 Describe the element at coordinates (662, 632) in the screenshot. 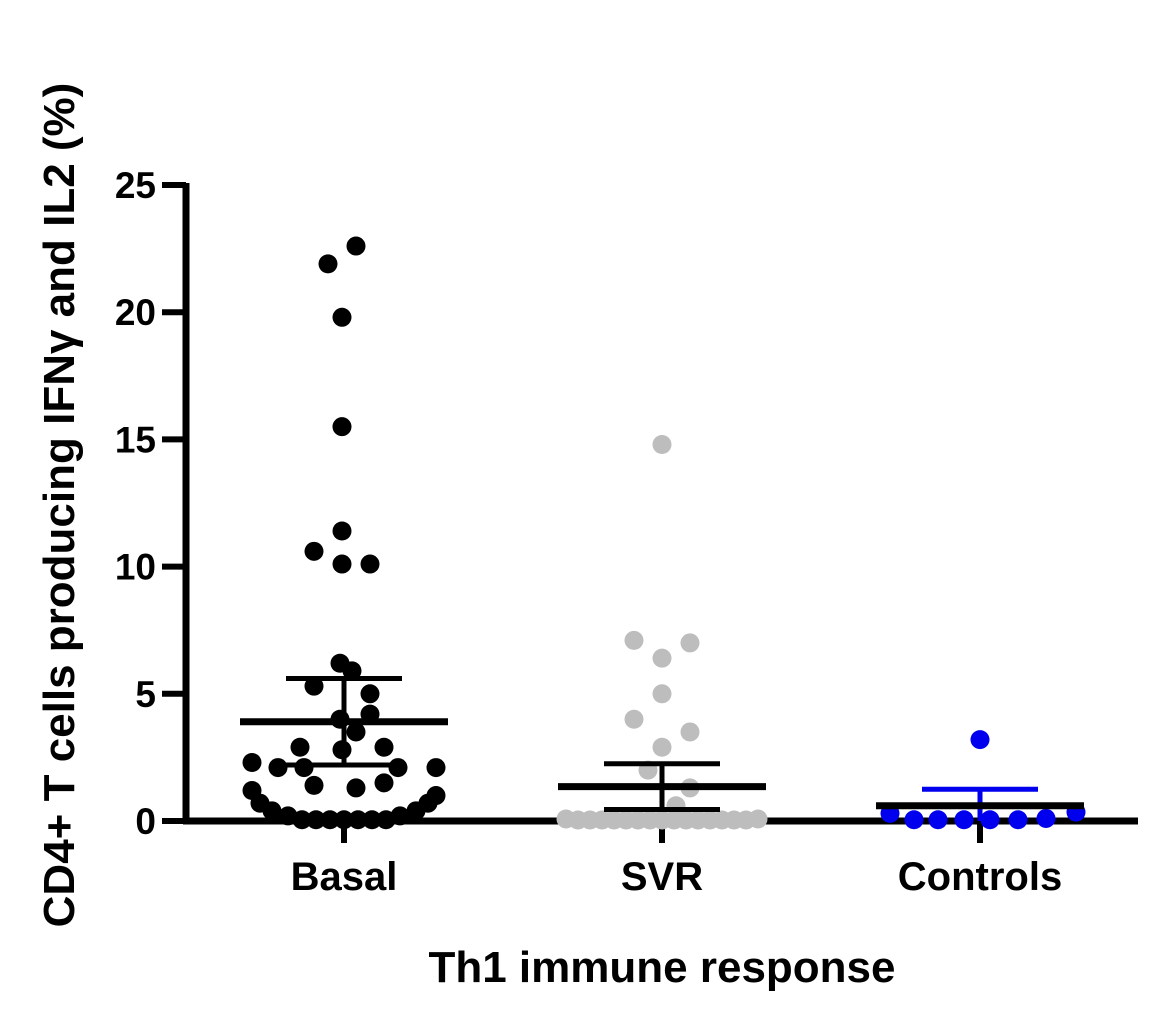

I see `series-svr` at that location.